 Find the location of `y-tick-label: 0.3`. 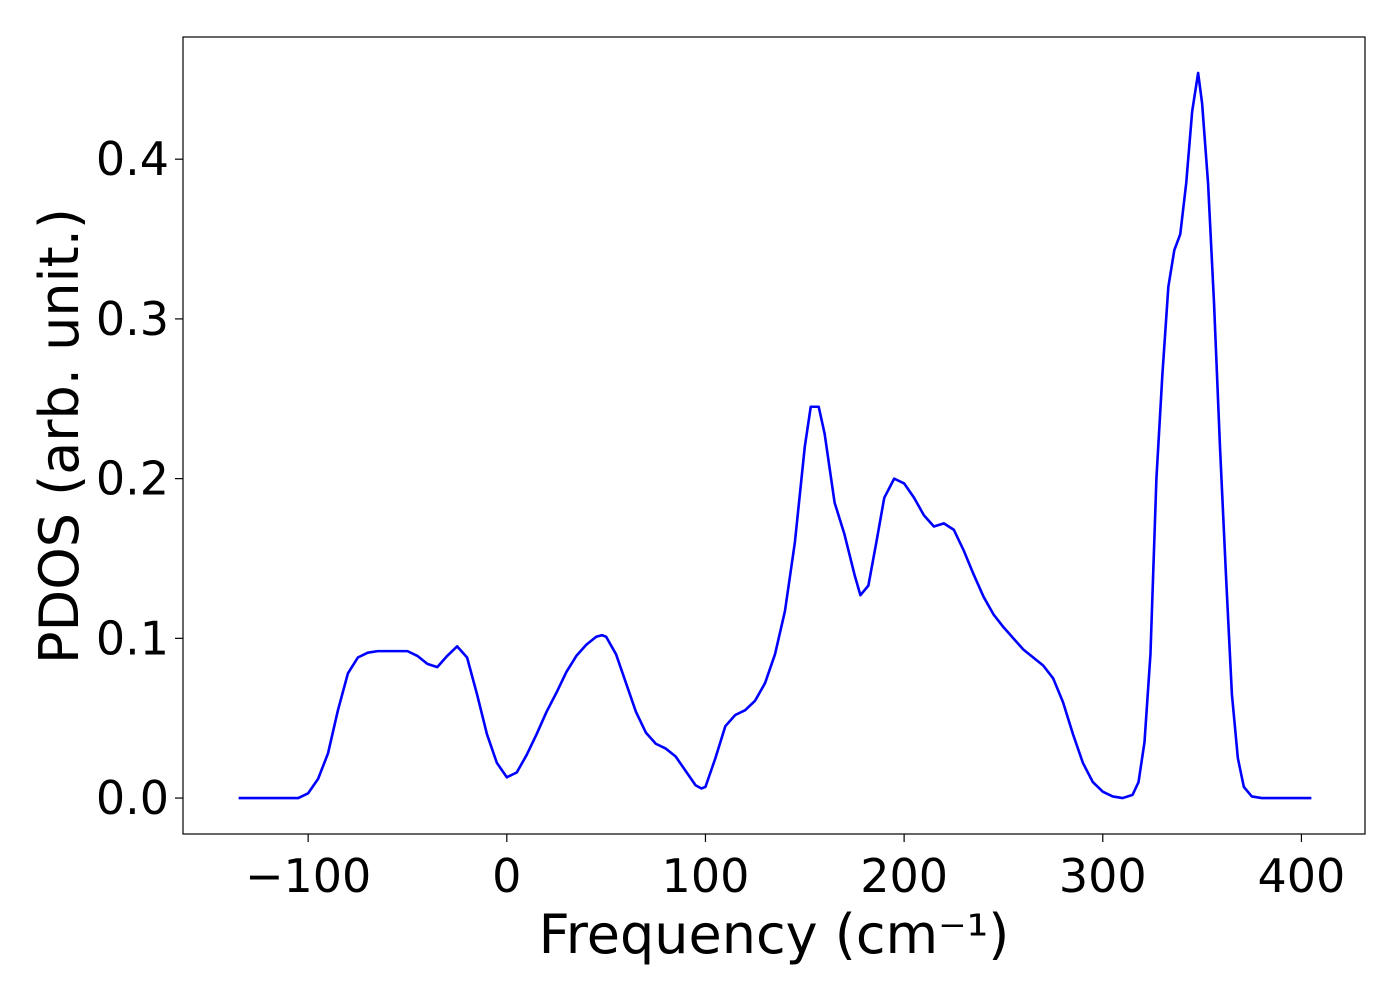

y-tick-label: 0.3 is located at coordinates (132, 319).